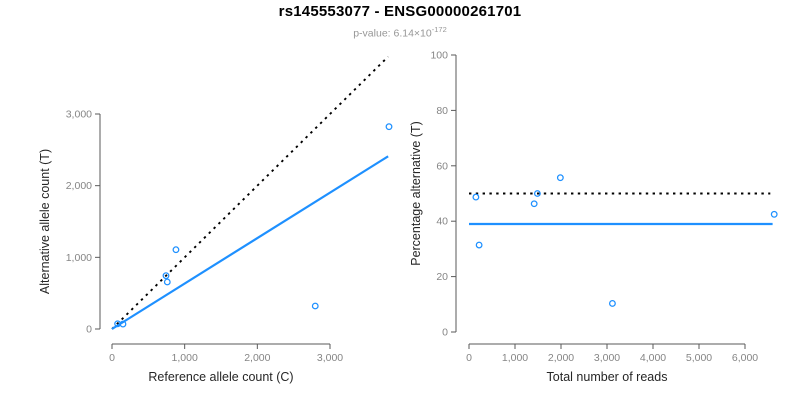  Describe the element at coordinates (416, 193) in the screenshot. I see `y-axis-title: Percentage alternative (T)` at that location.